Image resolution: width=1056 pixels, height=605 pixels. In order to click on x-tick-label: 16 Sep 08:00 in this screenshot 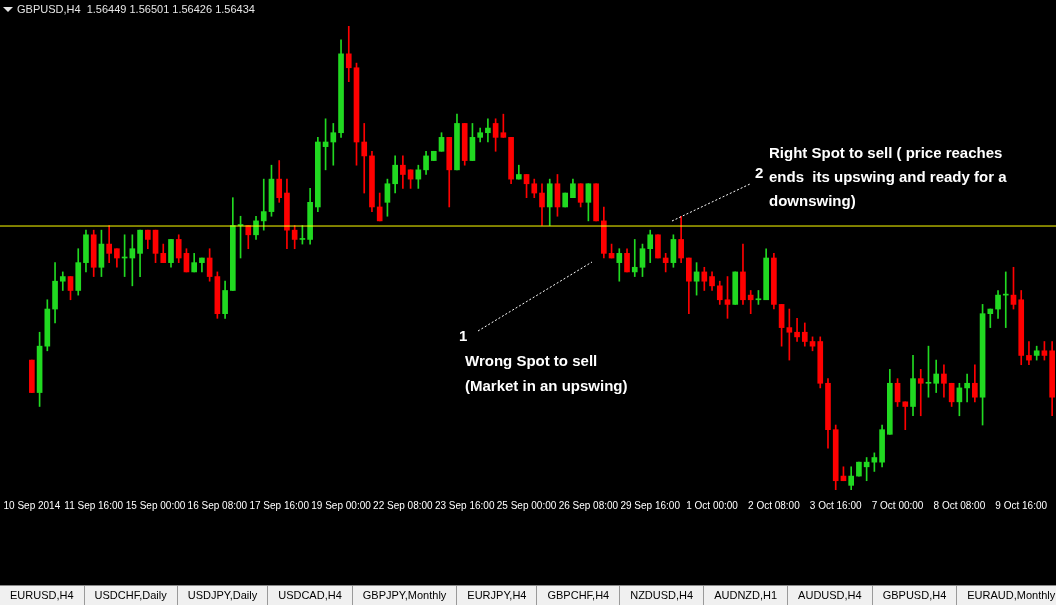, I will do `click(217, 505)`.